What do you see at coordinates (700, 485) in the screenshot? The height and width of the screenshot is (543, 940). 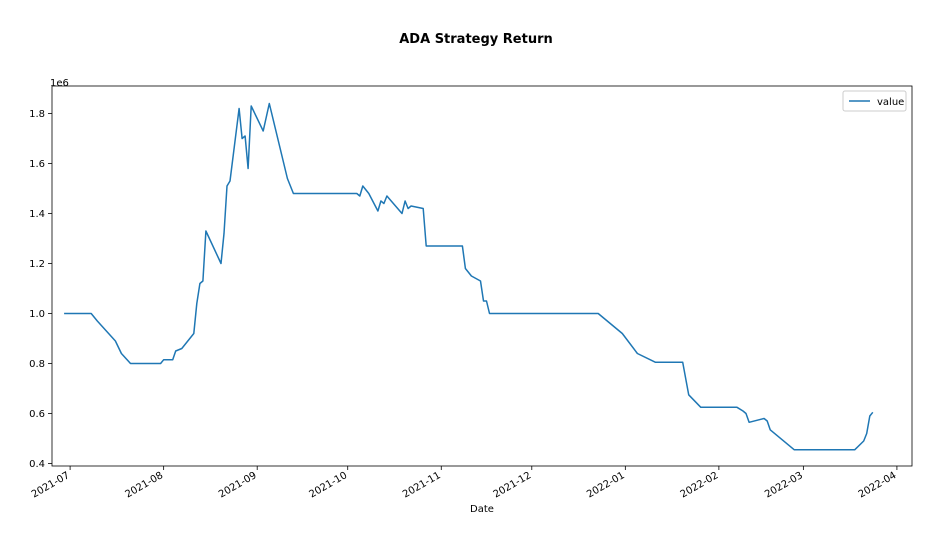 I see `x-tick-label: 2022-02` at bounding box center [700, 485].